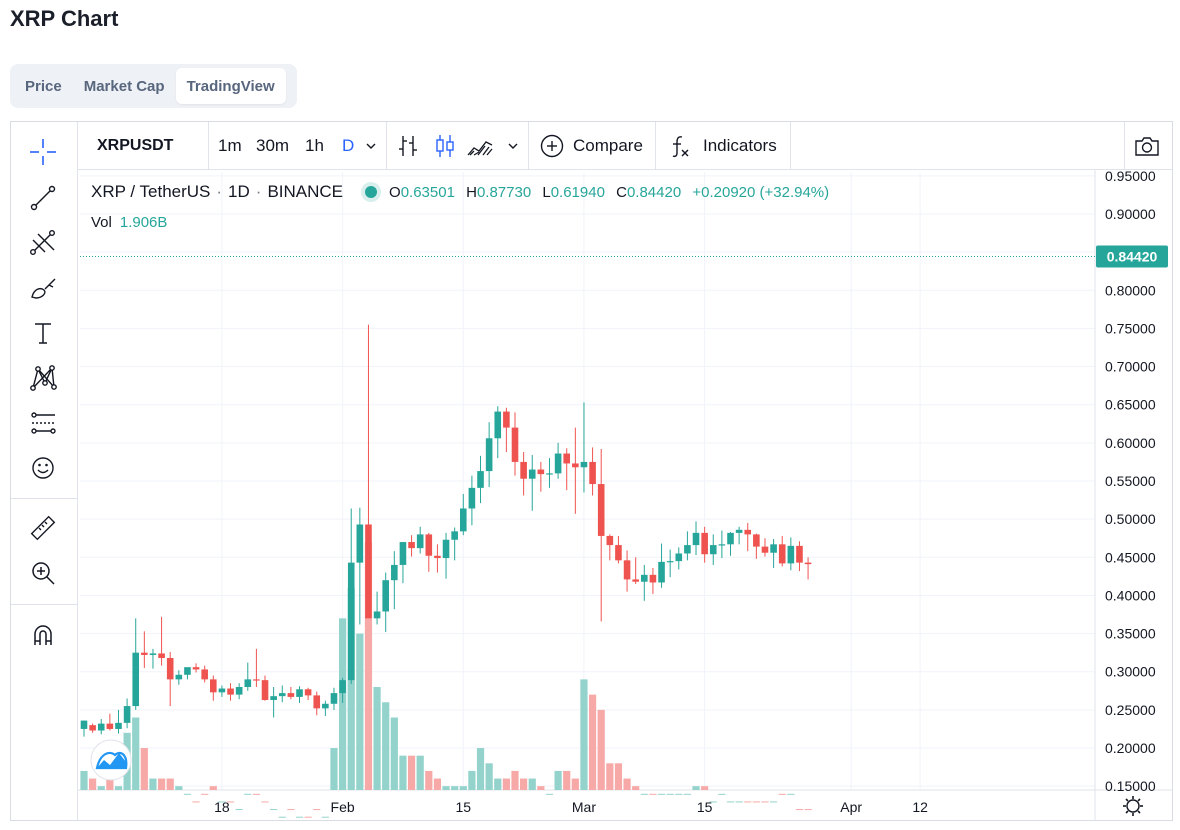  What do you see at coordinates (1130, 595) in the screenshot?
I see `y-tick-label: 0.40000` at bounding box center [1130, 595].